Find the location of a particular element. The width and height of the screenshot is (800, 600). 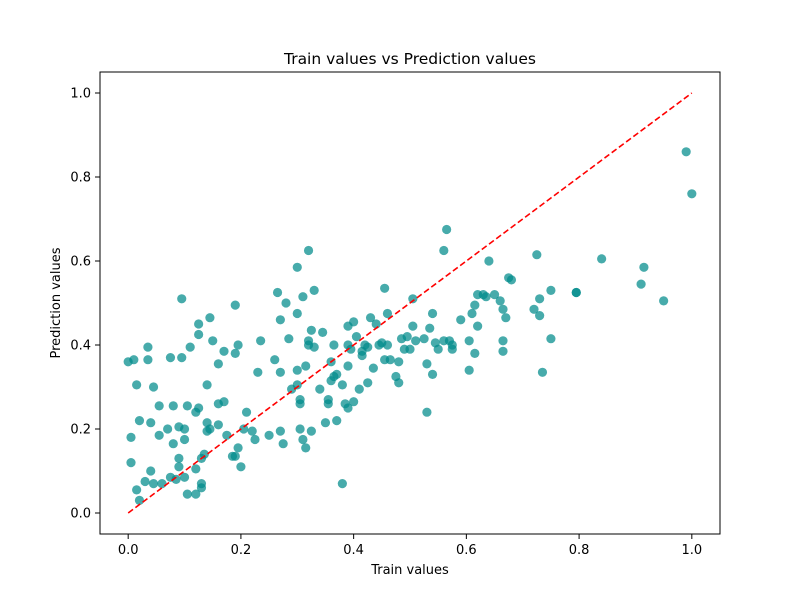

x-tick-label: 1.0 is located at coordinates (691, 550).